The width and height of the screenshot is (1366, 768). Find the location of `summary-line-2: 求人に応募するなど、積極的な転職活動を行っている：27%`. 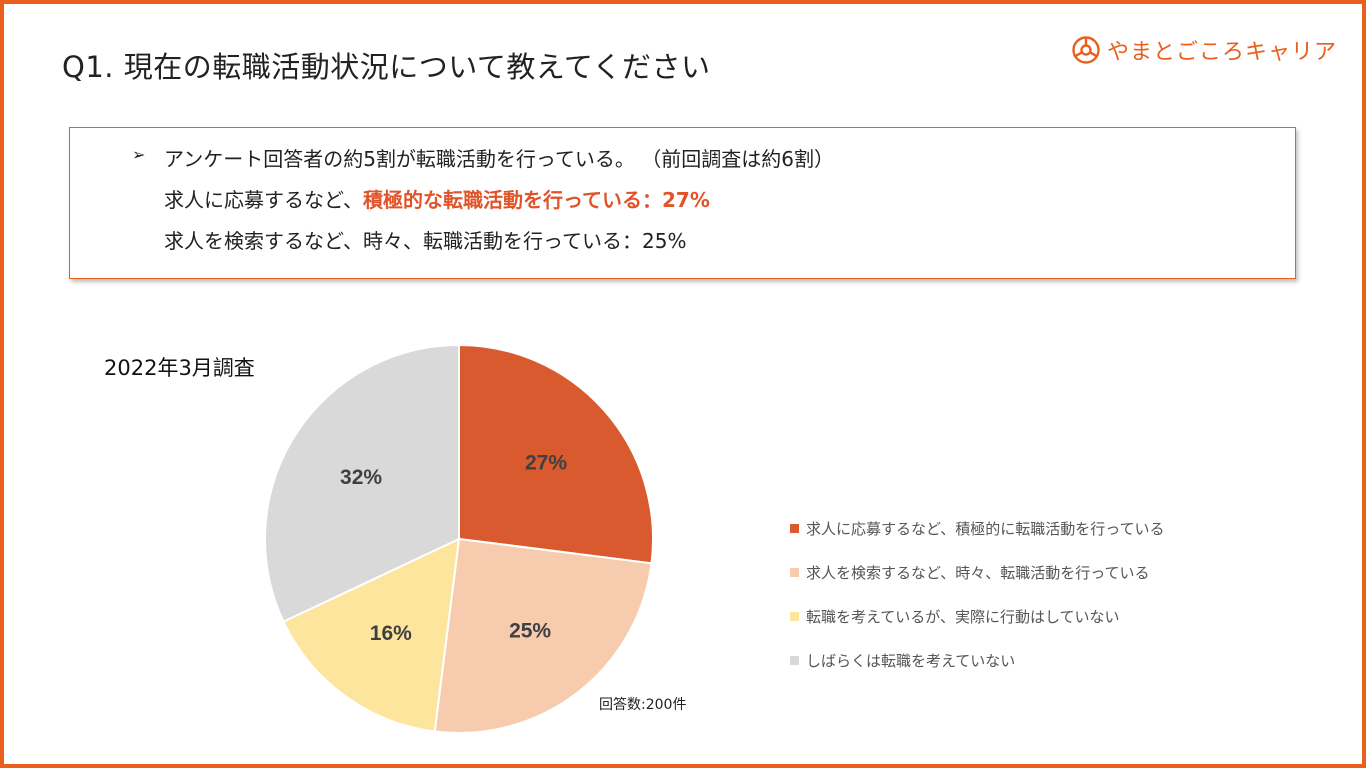

summary-line-2: 求人に応募するなど、積極的な転職活動を行っている：27% is located at coordinates (437, 198).